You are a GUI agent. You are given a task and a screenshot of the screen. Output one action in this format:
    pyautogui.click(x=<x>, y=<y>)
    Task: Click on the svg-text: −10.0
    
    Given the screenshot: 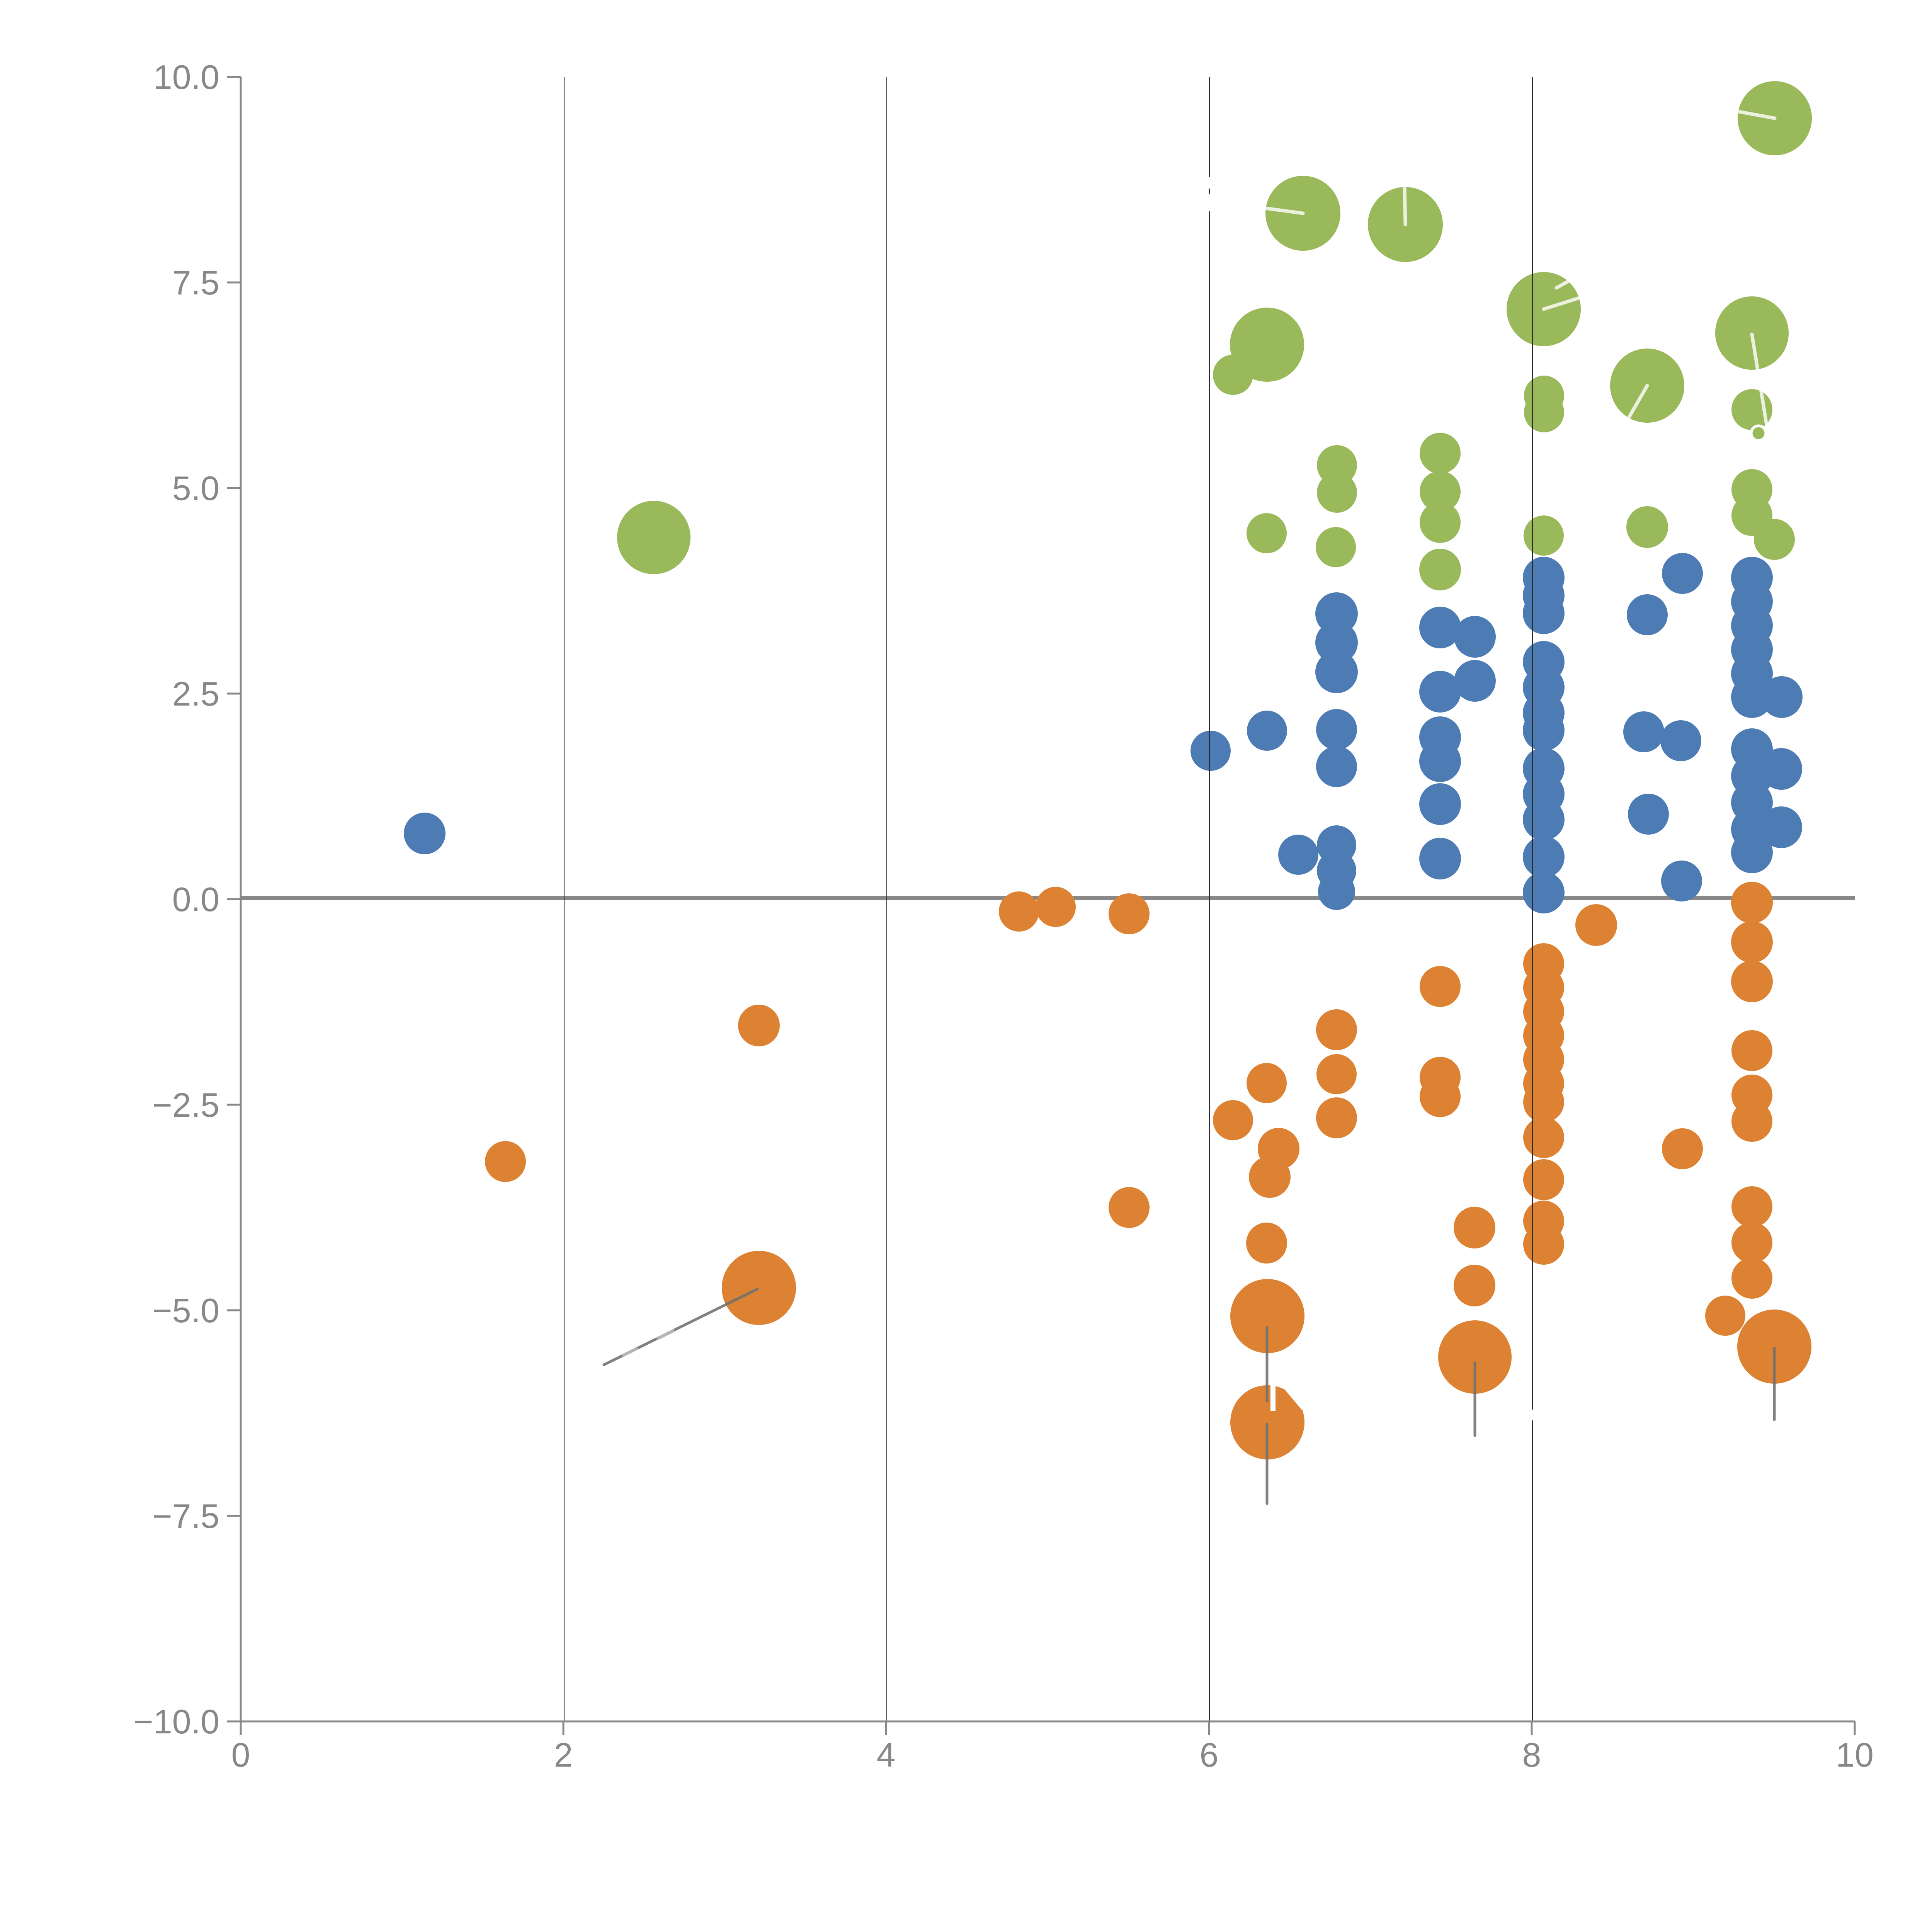 What is the action you would take?
    pyautogui.click(x=176, y=1722)
    